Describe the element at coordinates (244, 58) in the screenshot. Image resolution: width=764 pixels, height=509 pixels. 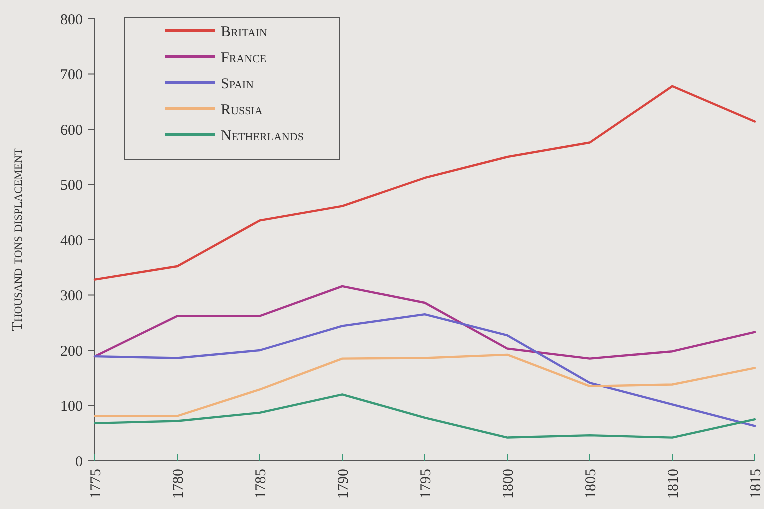
I see `legend-label: France` at that location.